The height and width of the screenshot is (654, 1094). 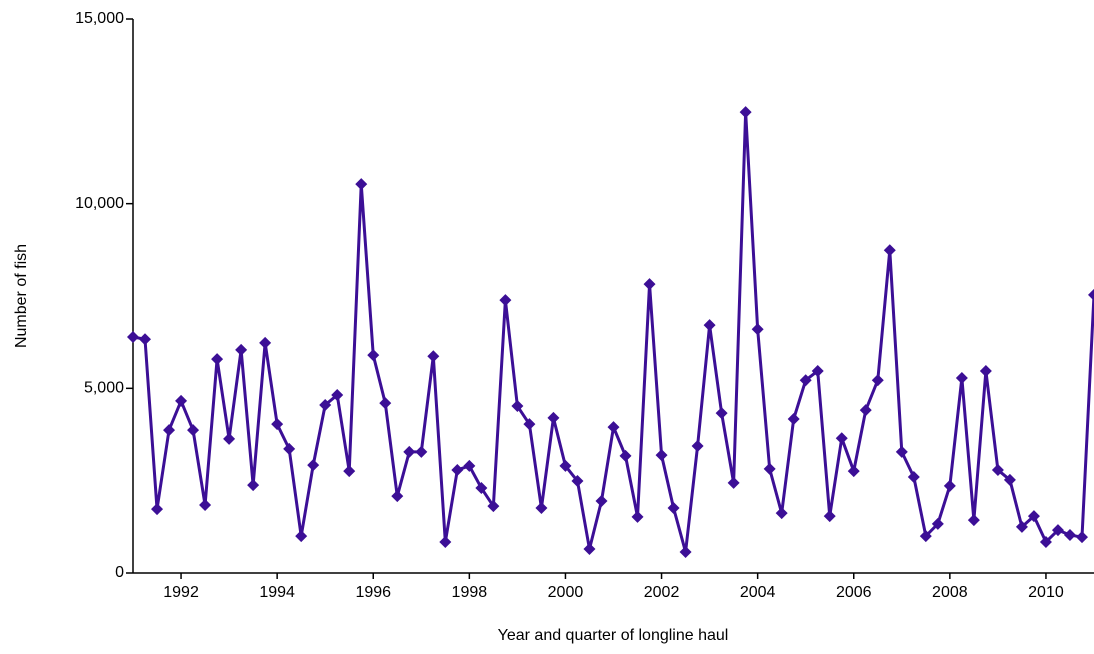 I want to click on x-tick-label: 2004, so click(x=758, y=592).